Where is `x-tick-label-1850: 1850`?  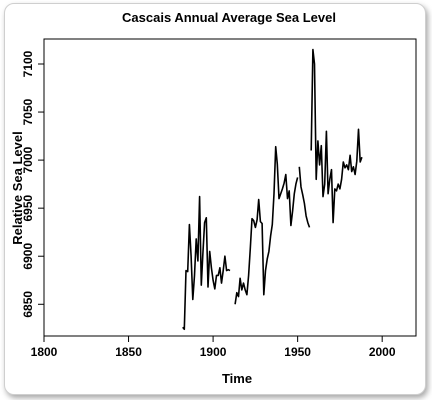
x-tick-label-1850: 1850 is located at coordinates (128, 352).